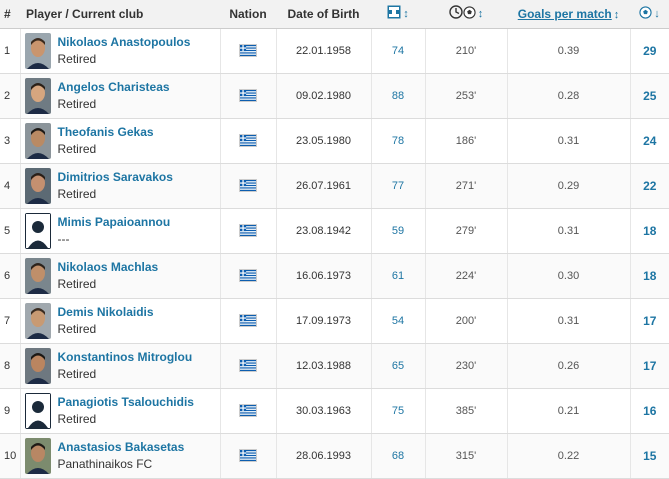 The height and width of the screenshot is (479, 669). I want to click on player-name-link: Anastasios Bakasetas, so click(121, 446).